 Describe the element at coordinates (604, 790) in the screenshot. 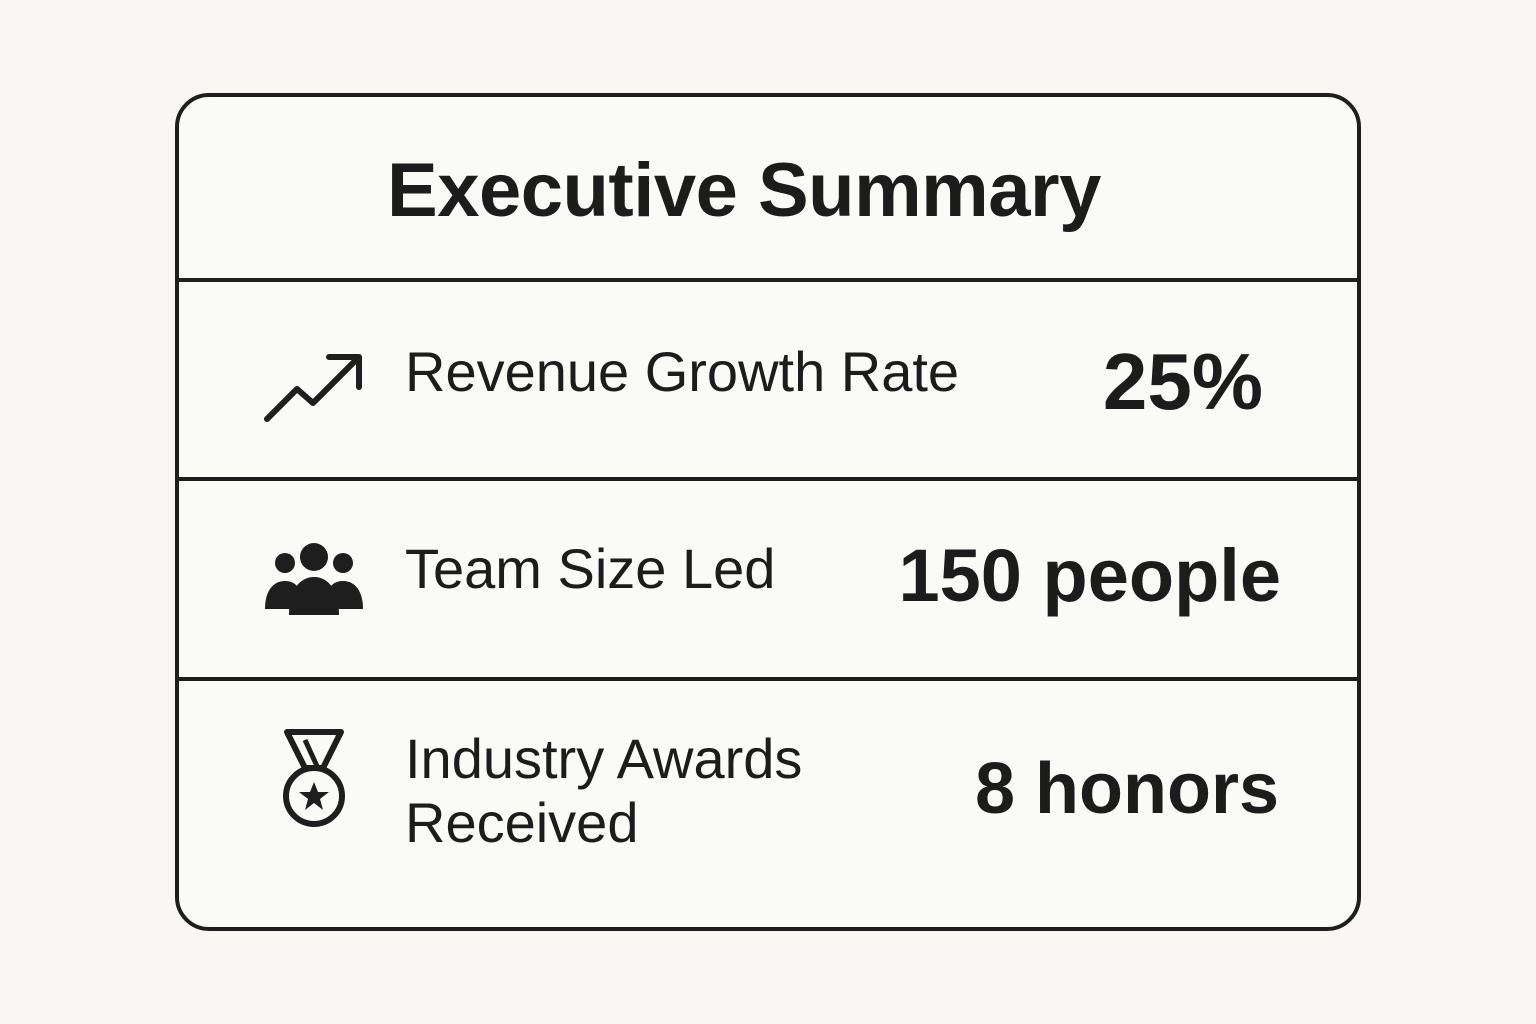

I see `metric-label: Industry Awards Received` at that location.